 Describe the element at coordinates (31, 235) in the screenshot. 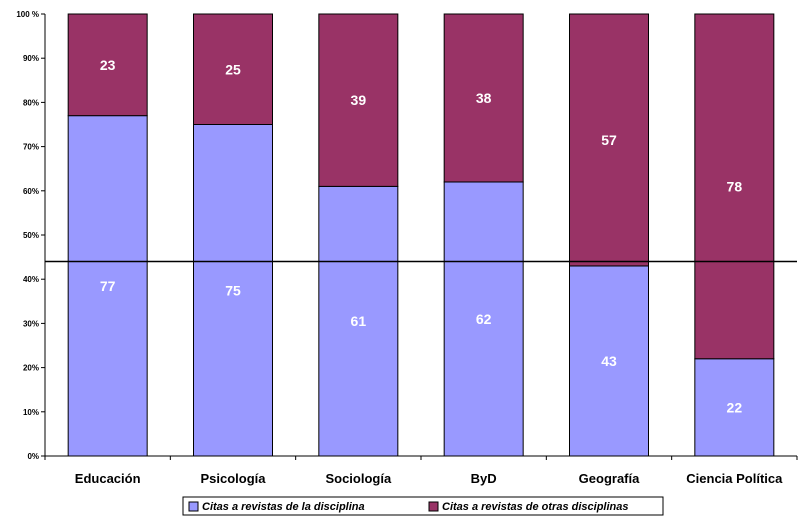

I see `y-tick-label: 50%` at that location.